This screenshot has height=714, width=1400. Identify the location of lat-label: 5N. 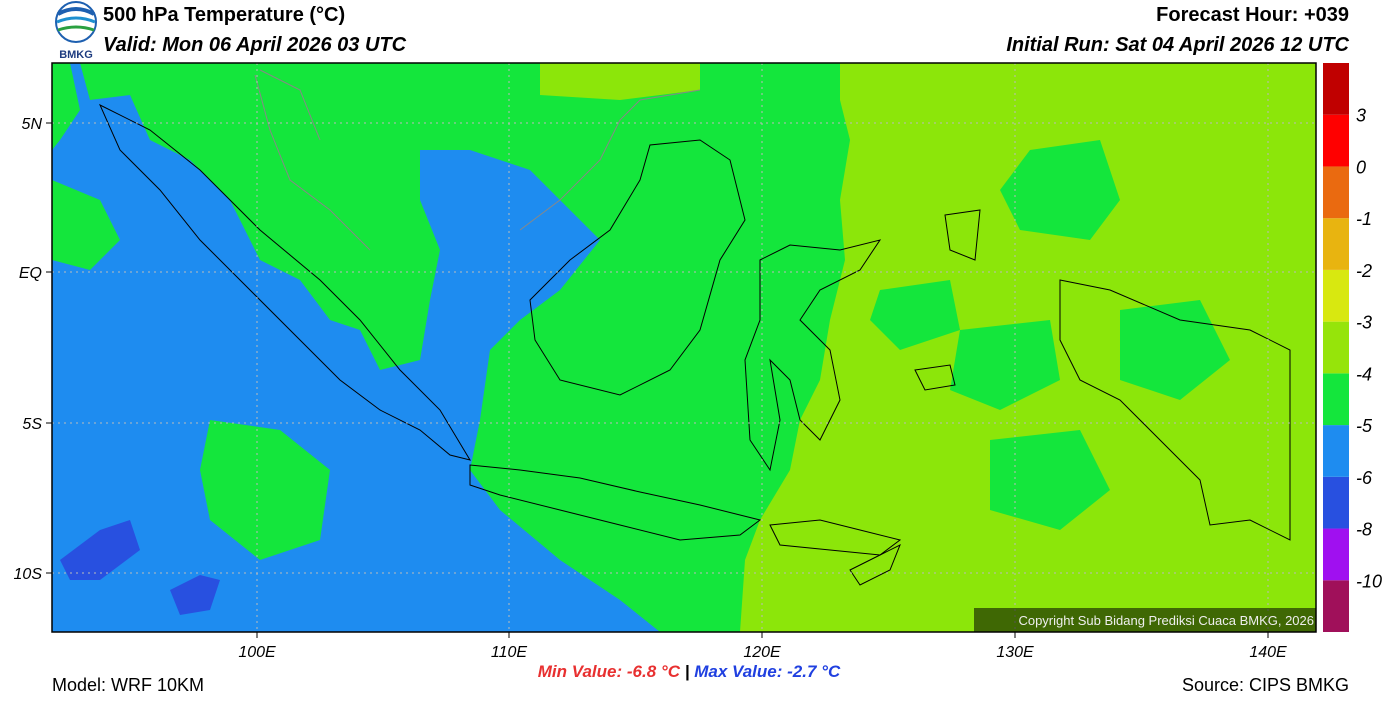
(32, 124).